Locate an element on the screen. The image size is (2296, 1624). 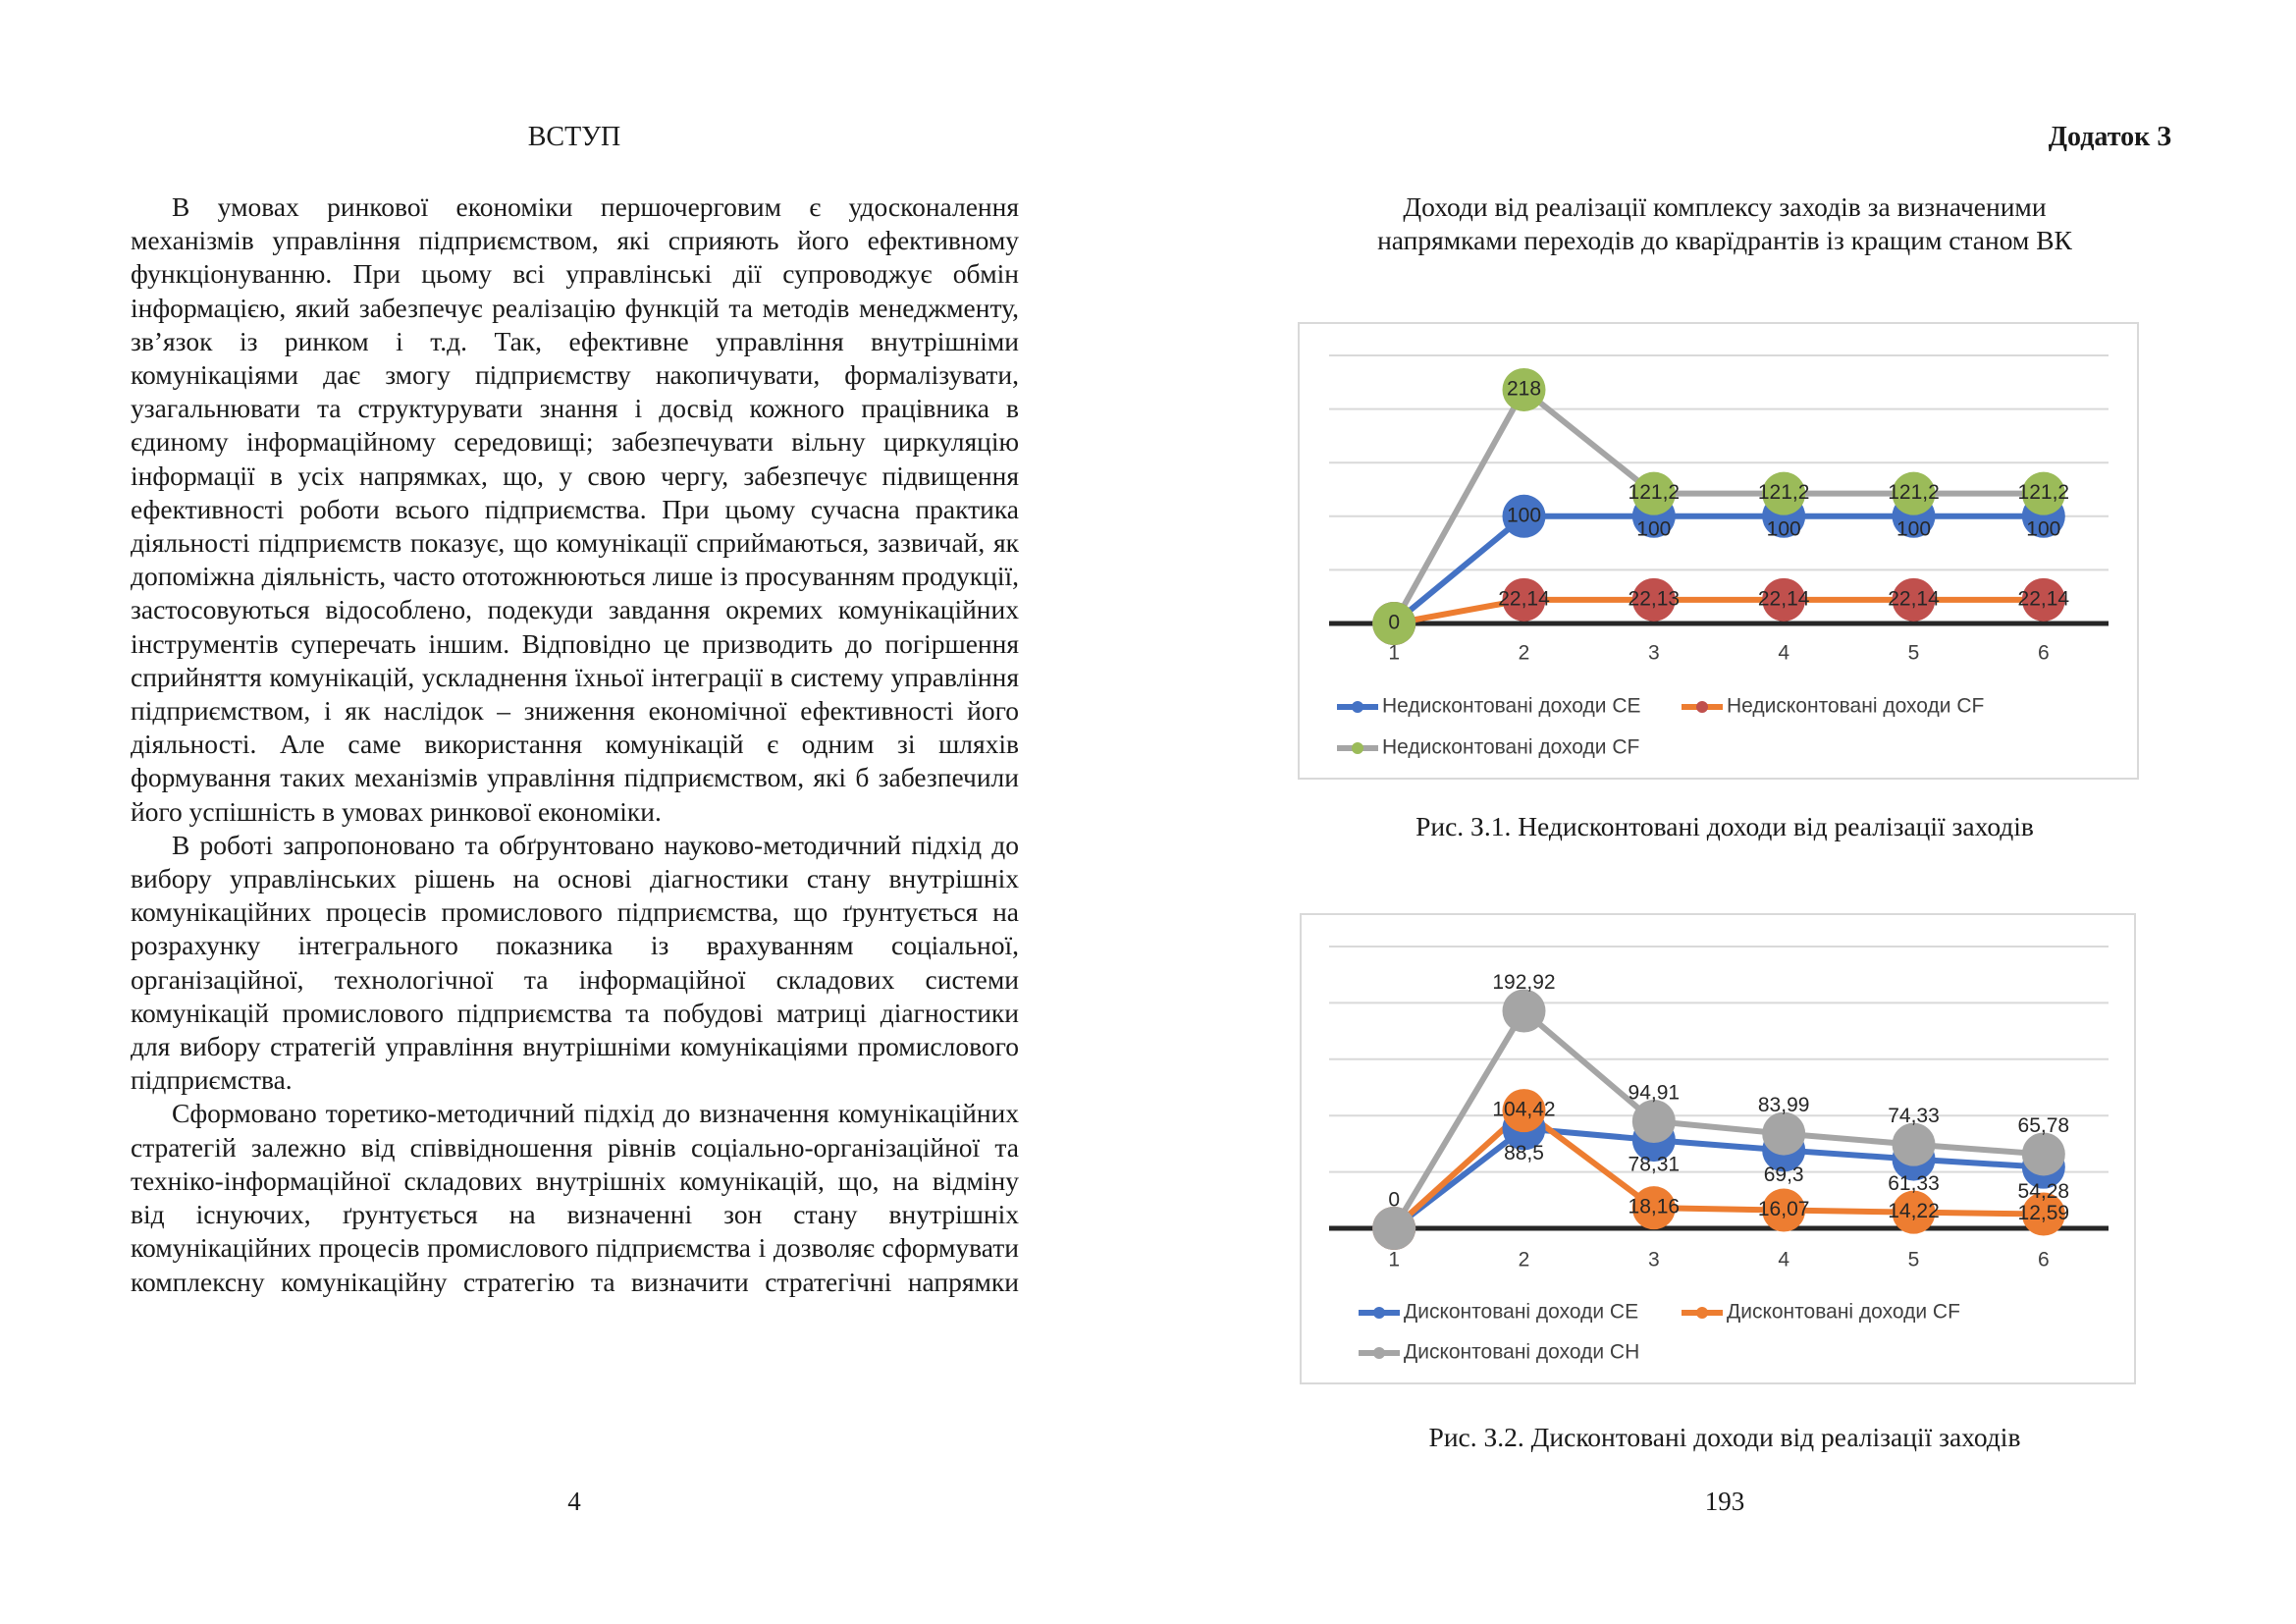
data-label: 22,13 is located at coordinates (1655, 598).